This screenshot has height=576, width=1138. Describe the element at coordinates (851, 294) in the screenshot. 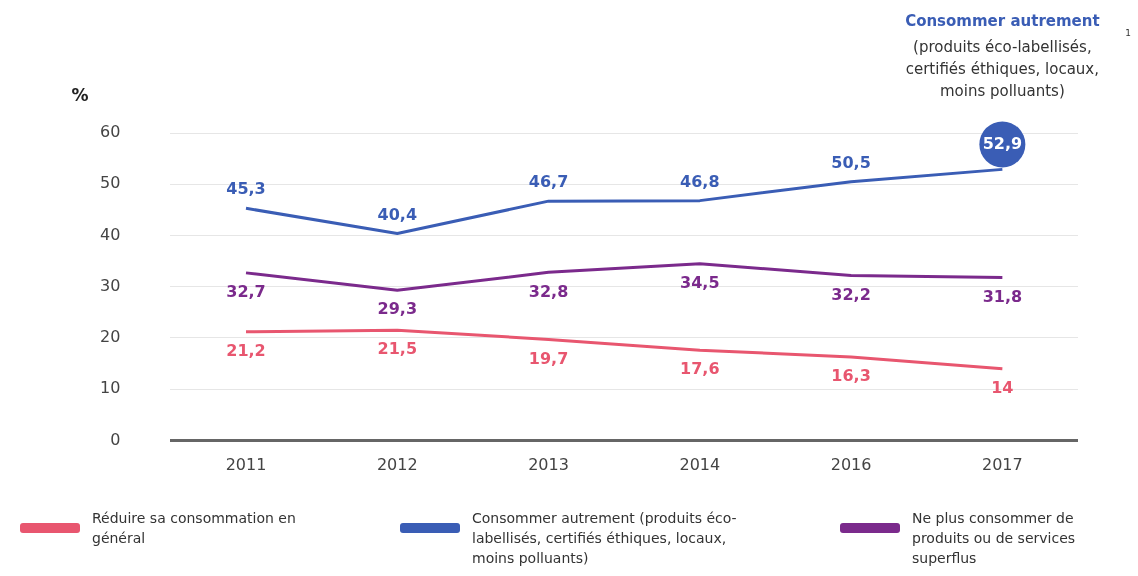

I see `data-label: 32,2` at that location.